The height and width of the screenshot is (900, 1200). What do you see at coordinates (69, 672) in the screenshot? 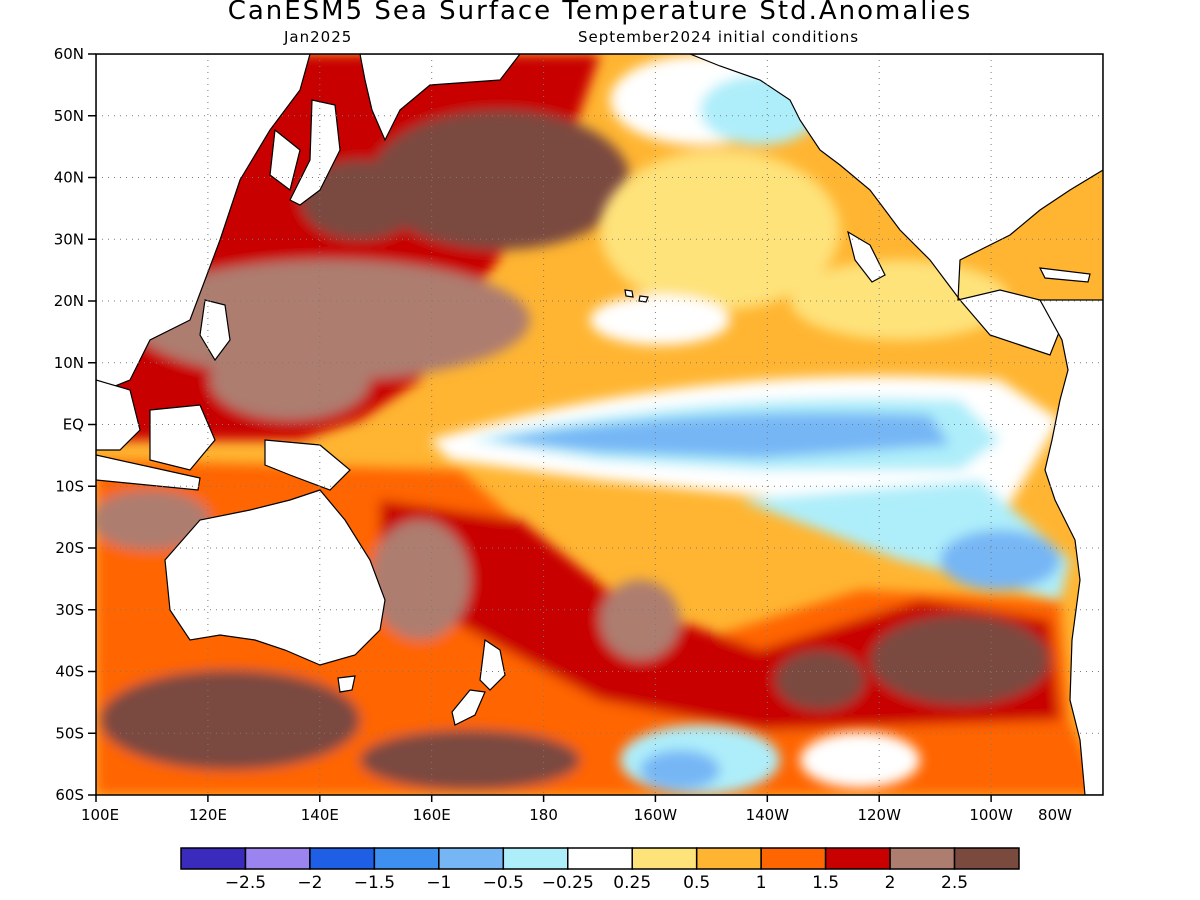
I see `lat-label: 40S` at bounding box center [69, 672].